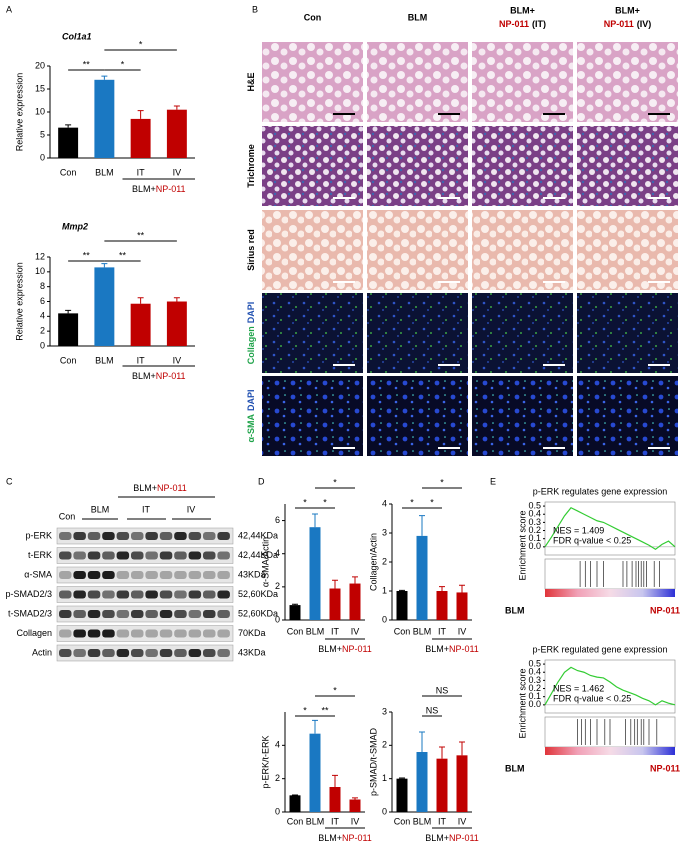  What do you see at coordinates (251, 313) in the screenshot?
I see `counter-stain: DAPI` at bounding box center [251, 313].